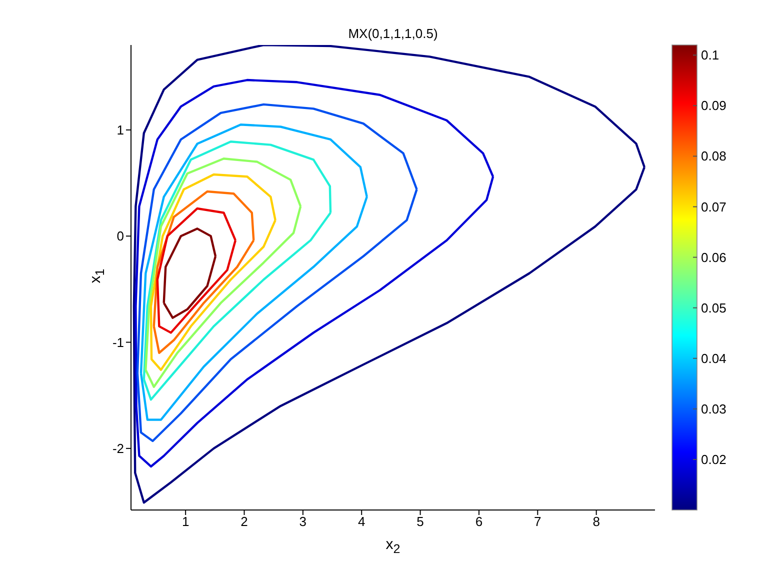 The width and height of the screenshot is (779, 569). I want to click on color-bar-label: 0.02, so click(713, 460).